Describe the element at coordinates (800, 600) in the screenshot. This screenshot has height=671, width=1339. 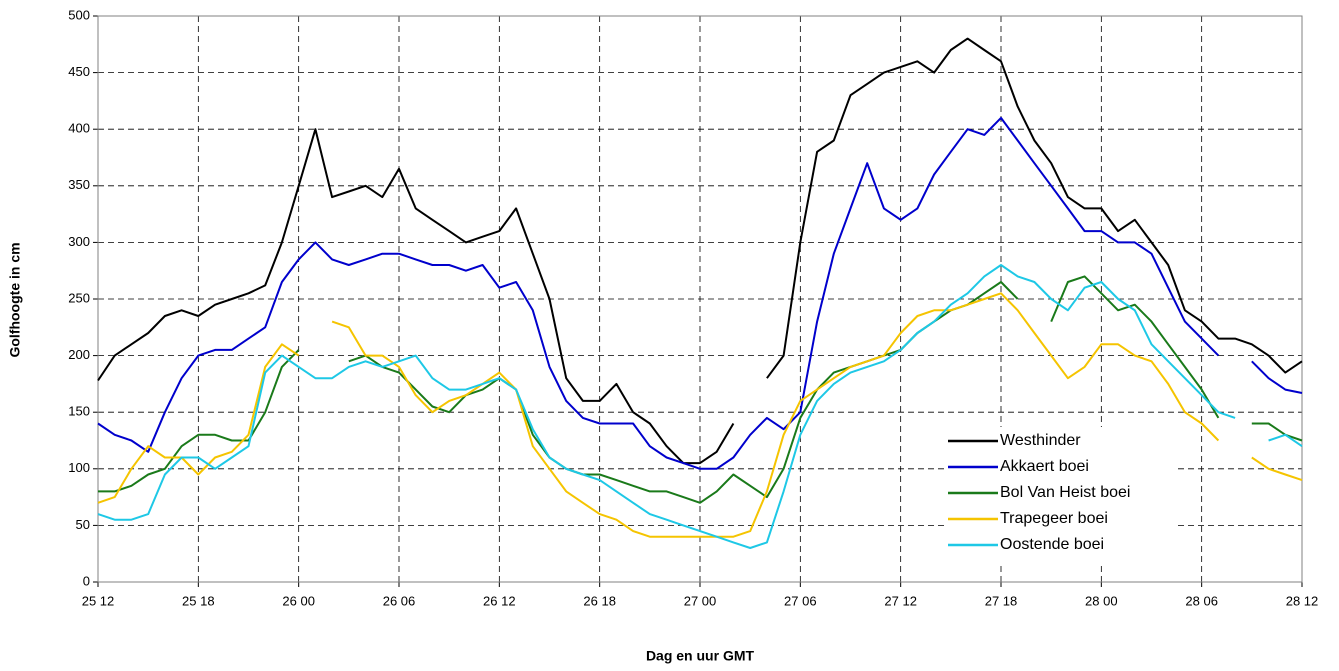
I see `x-tick-label: 27 06` at that location.